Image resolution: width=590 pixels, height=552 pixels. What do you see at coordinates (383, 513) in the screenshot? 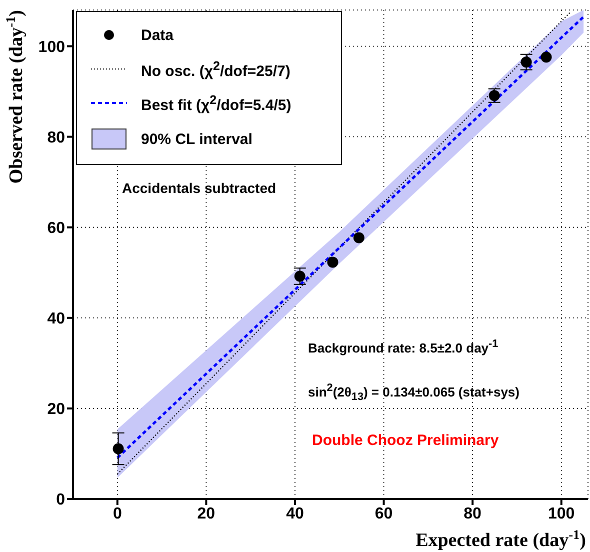
I see `x-tick-label: 60` at bounding box center [383, 513].